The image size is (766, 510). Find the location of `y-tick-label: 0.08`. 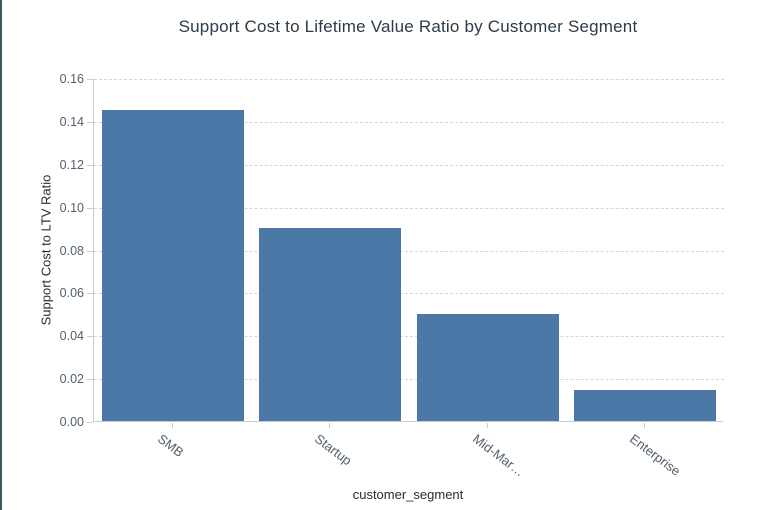

y-tick-label: 0.08 is located at coordinates (71, 250).